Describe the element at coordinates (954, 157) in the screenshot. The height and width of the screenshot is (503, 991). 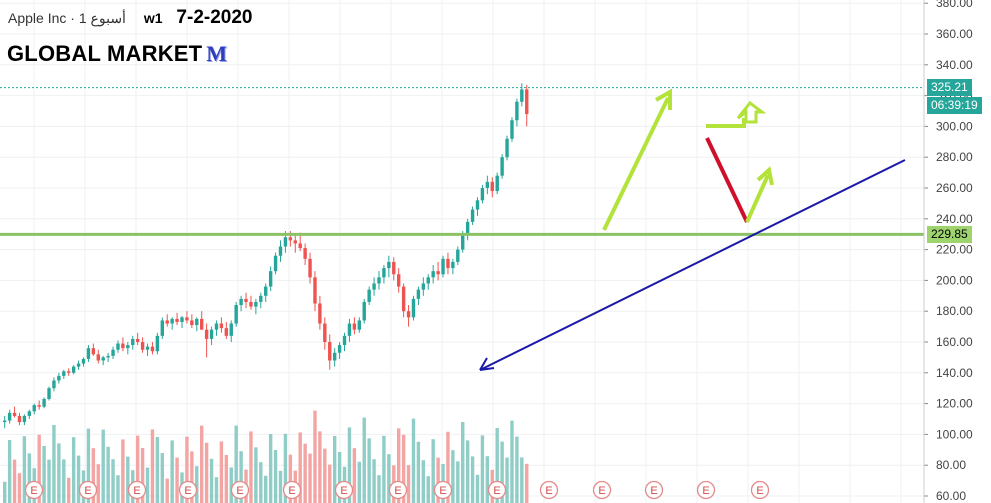
I see `axis-tick-label: 280.00` at that location.